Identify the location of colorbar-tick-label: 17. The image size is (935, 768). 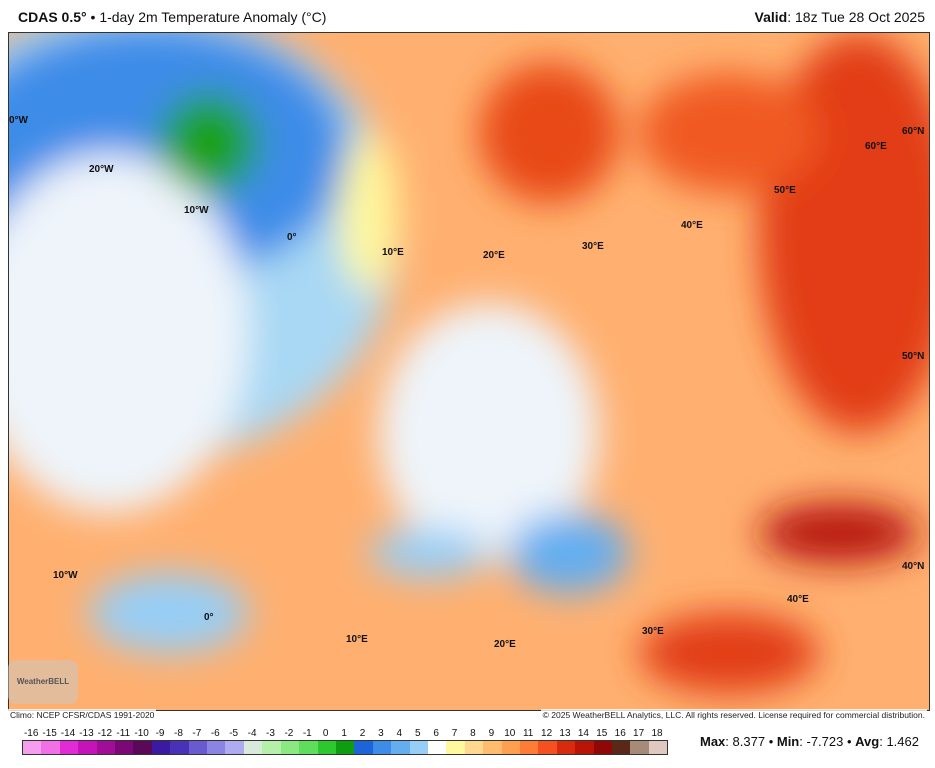
(639, 733).